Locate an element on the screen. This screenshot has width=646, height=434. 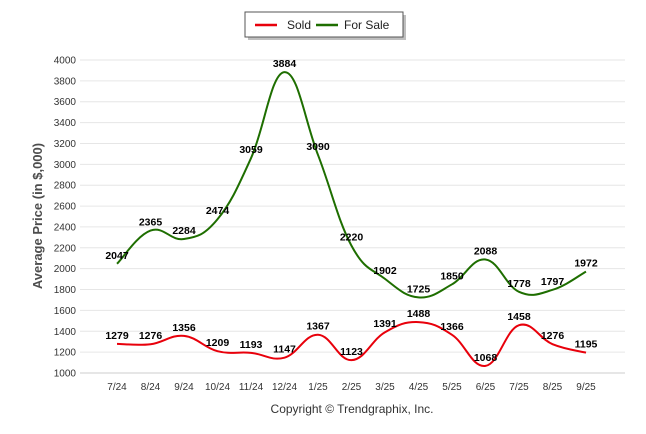
data-label-for-sale: 3884 is located at coordinates (285, 64).